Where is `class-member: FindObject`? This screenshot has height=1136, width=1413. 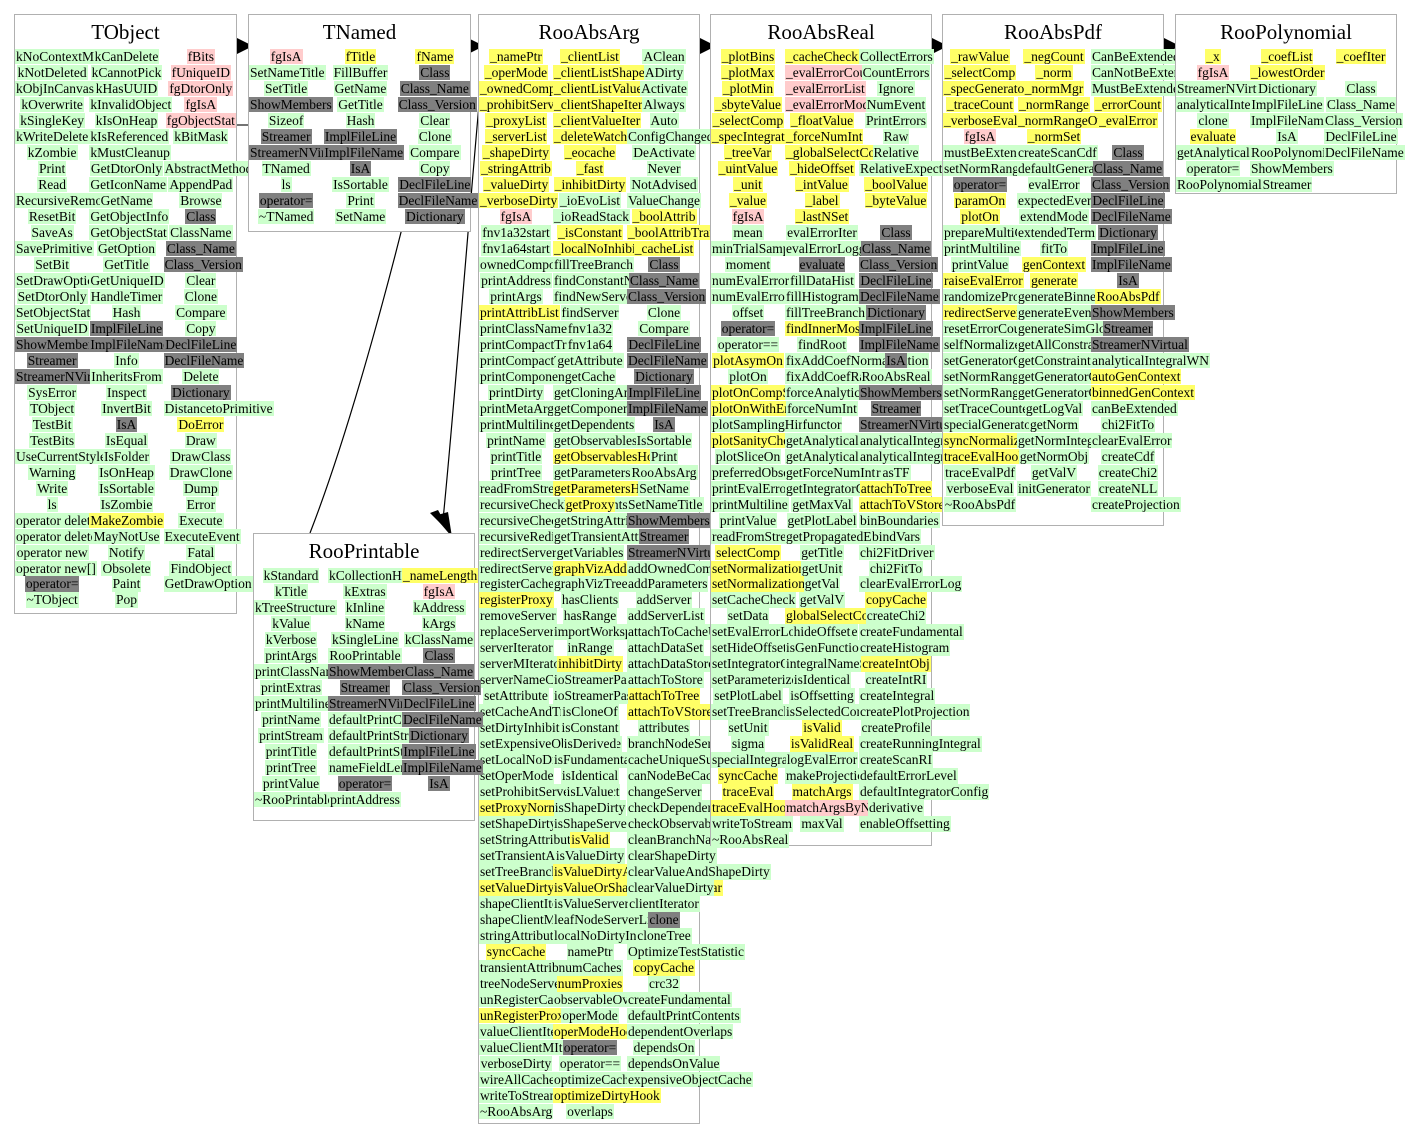 class-member: FindObject is located at coordinates (201, 568).